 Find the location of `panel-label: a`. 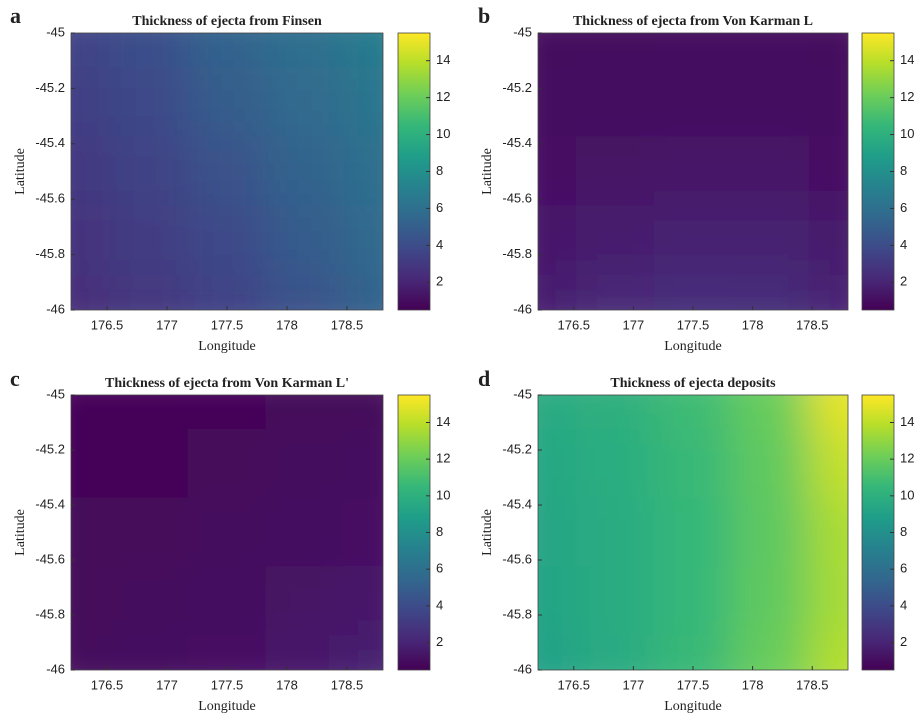

panel-label: a is located at coordinates (15, 15).